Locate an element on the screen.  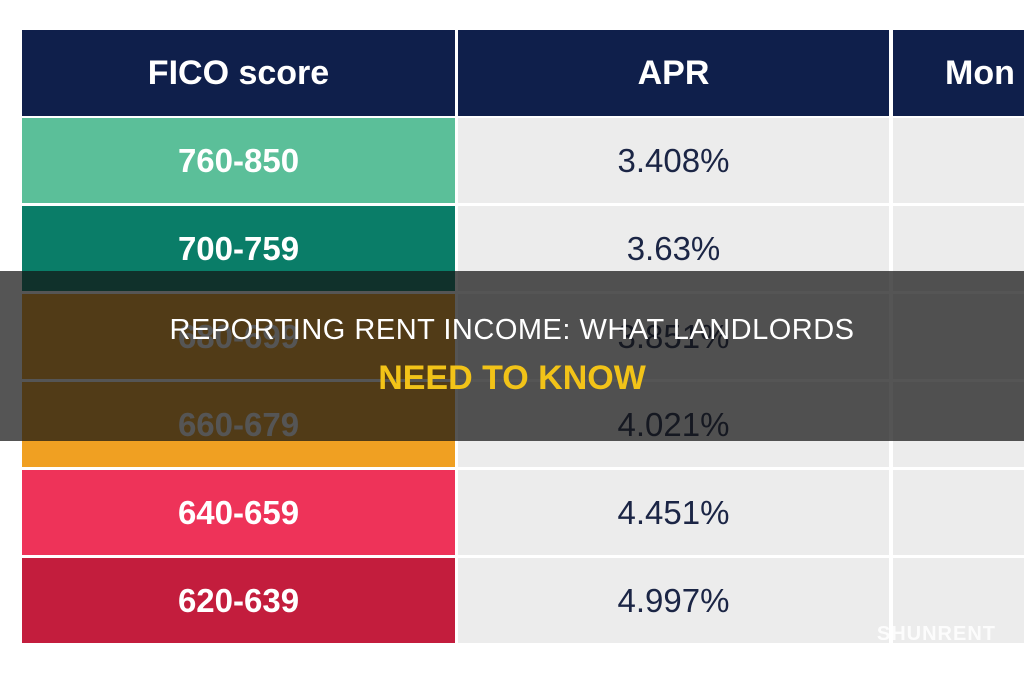
title-line: REPORTING RENT INCOME: WHAT LANDLORDS is located at coordinates (512, 330).